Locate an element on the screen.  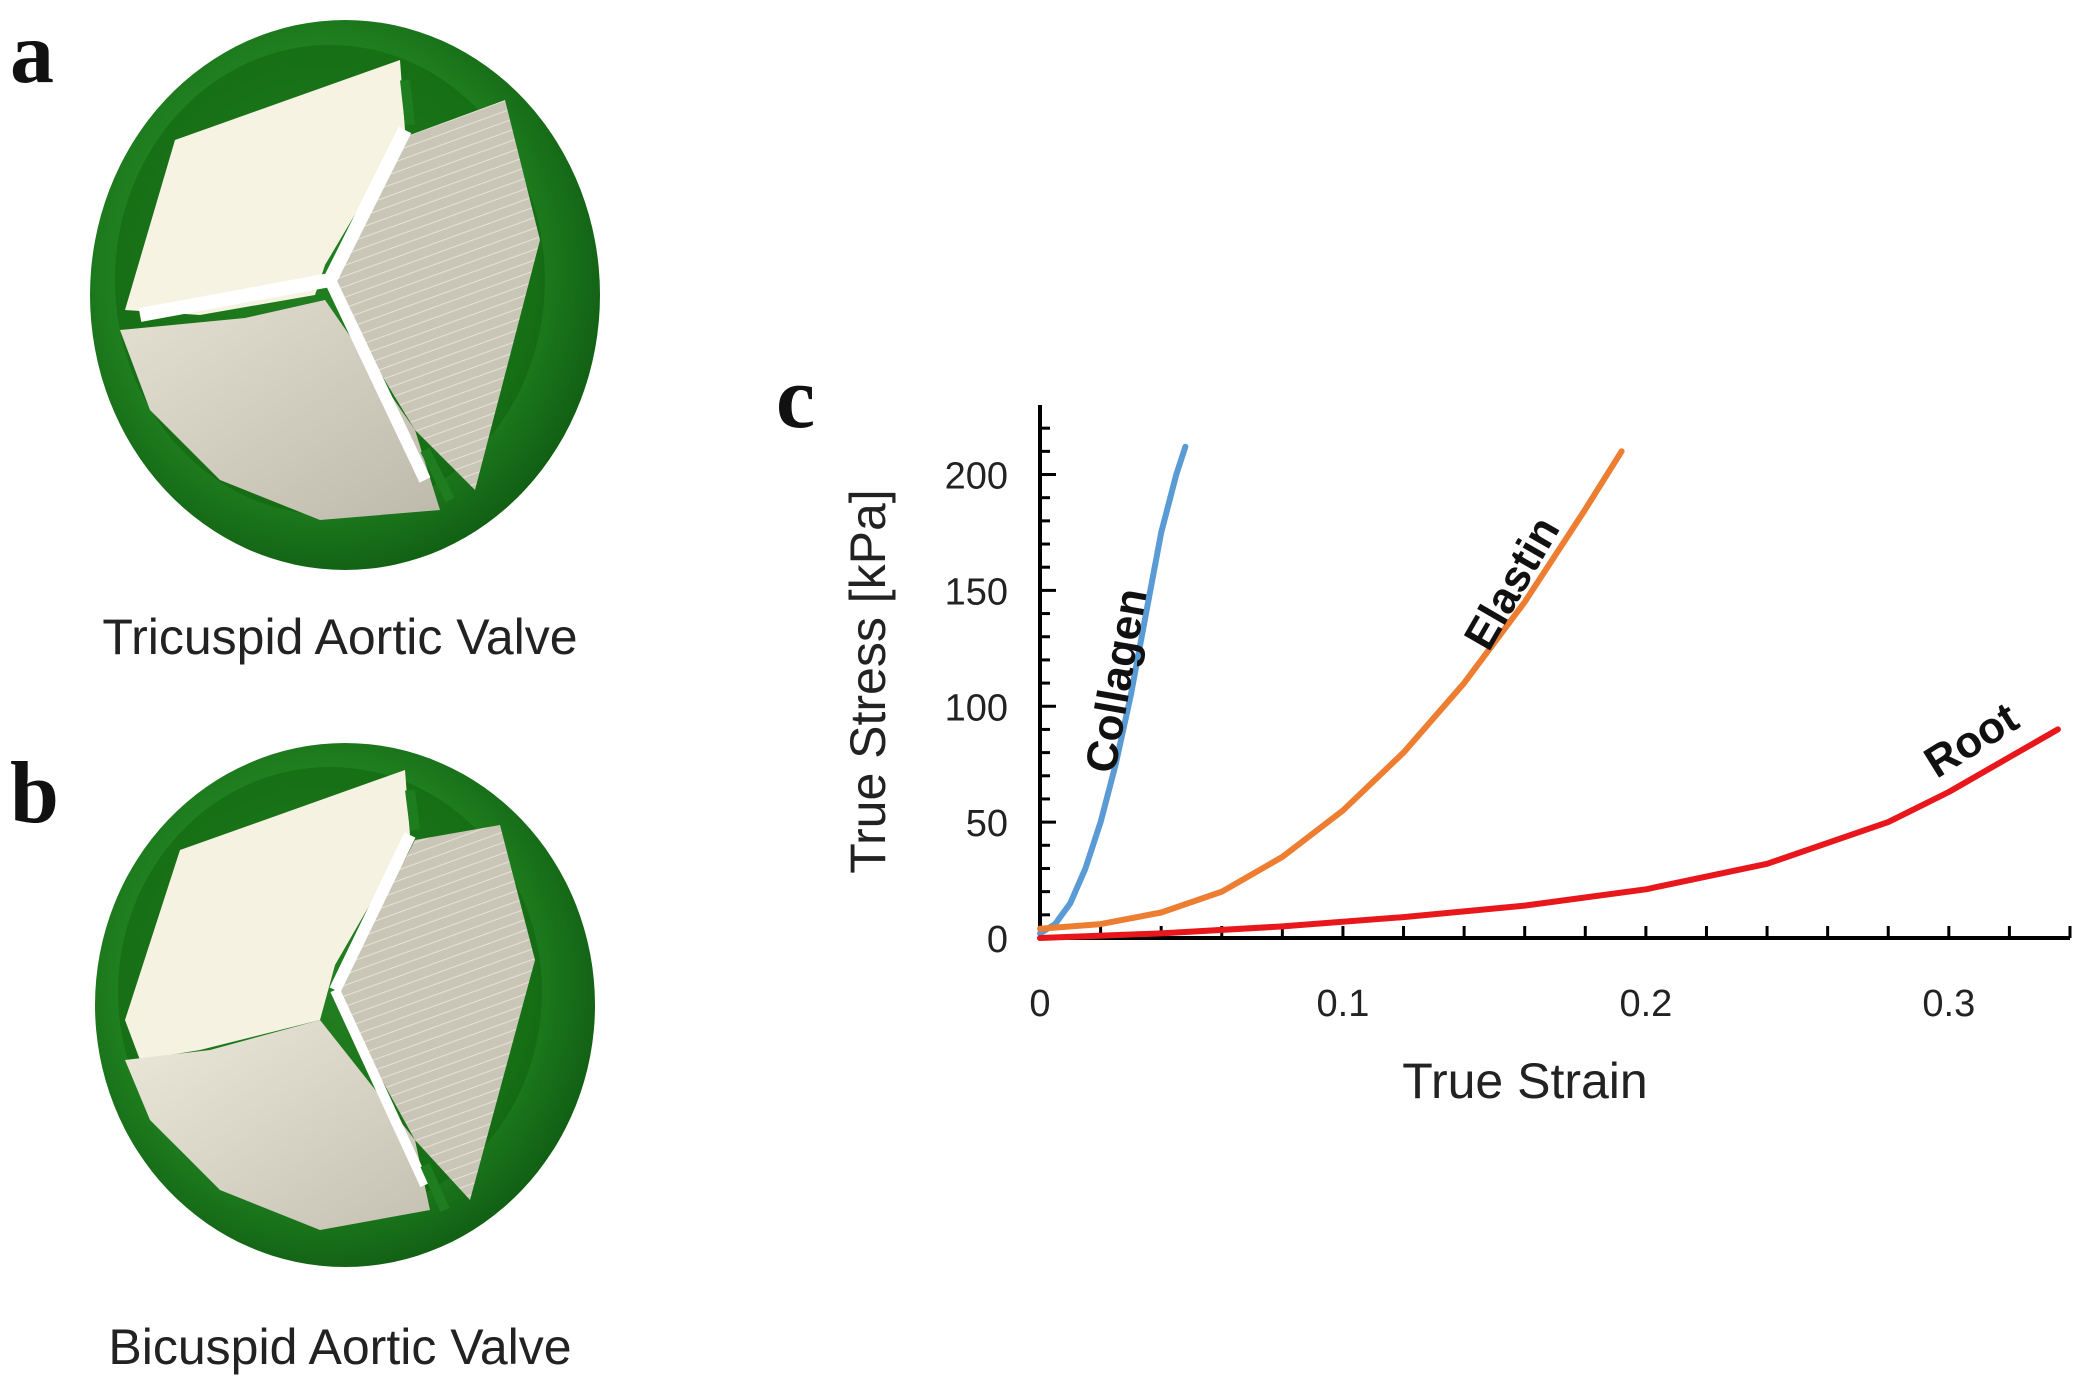
panel-label-c: c is located at coordinates (796, 398).